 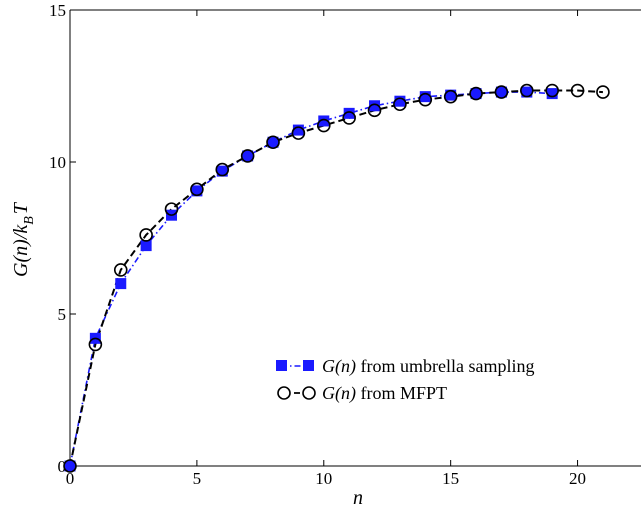 What do you see at coordinates (21, 207) in the screenshot?
I see `y-axis-label-tail: T` at bounding box center [21, 207].